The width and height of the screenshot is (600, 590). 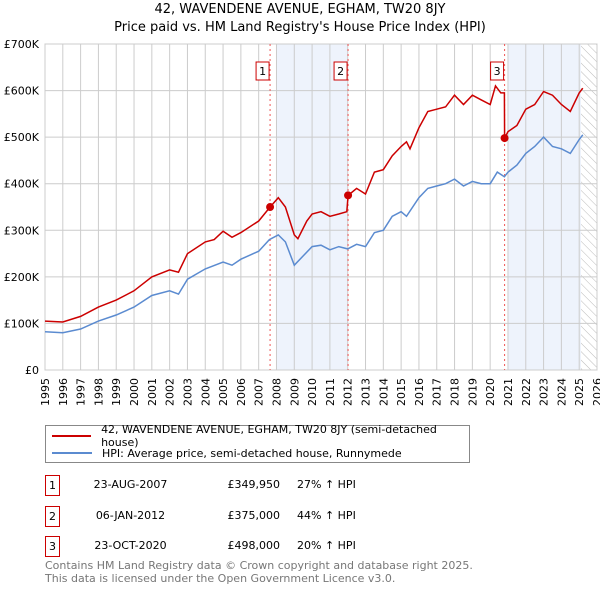 What do you see at coordinates (130, 484) in the screenshot?
I see `sale-date: 23-AUG-2007` at bounding box center [130, 484].